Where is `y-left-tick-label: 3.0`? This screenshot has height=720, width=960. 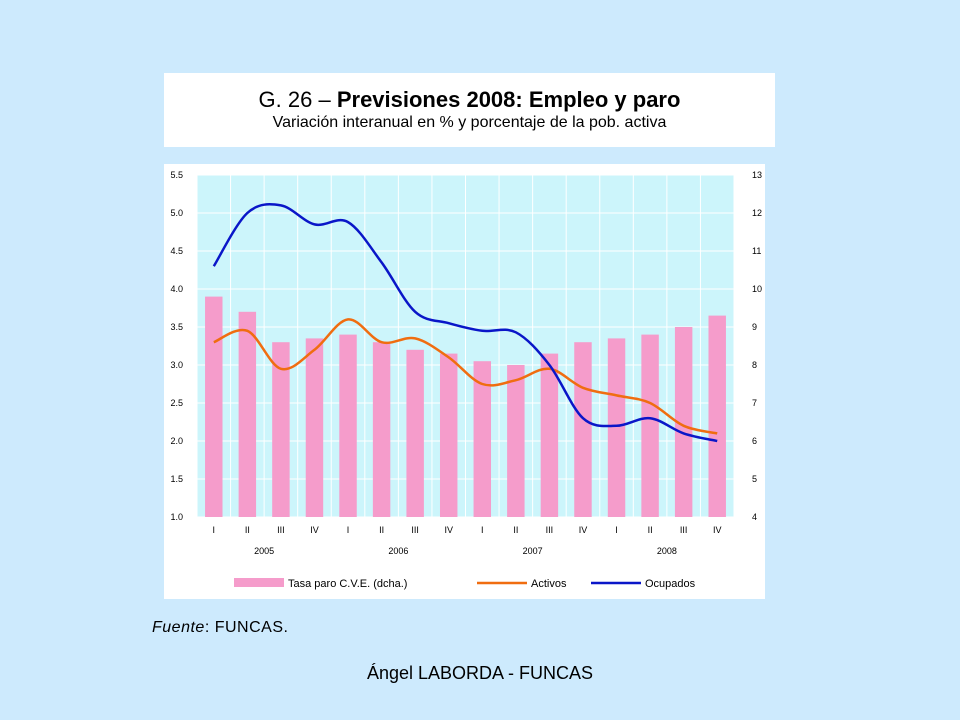 y-left-tick-label: 3.0 is located at coordinates (176, 365).